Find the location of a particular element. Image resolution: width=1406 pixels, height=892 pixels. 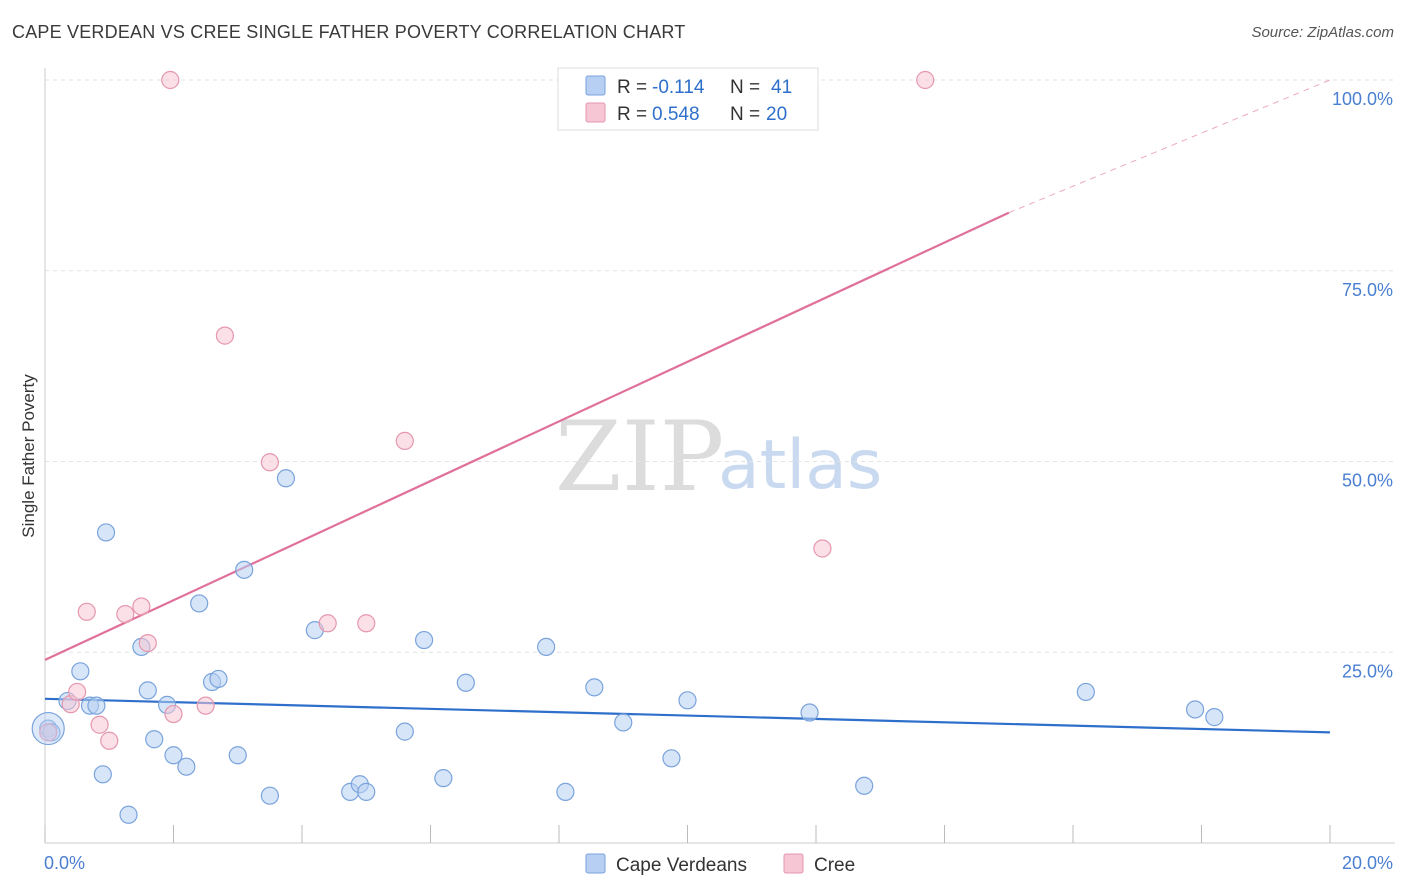

legend-n-value-1: 41 is located at coordinates (781, 87).